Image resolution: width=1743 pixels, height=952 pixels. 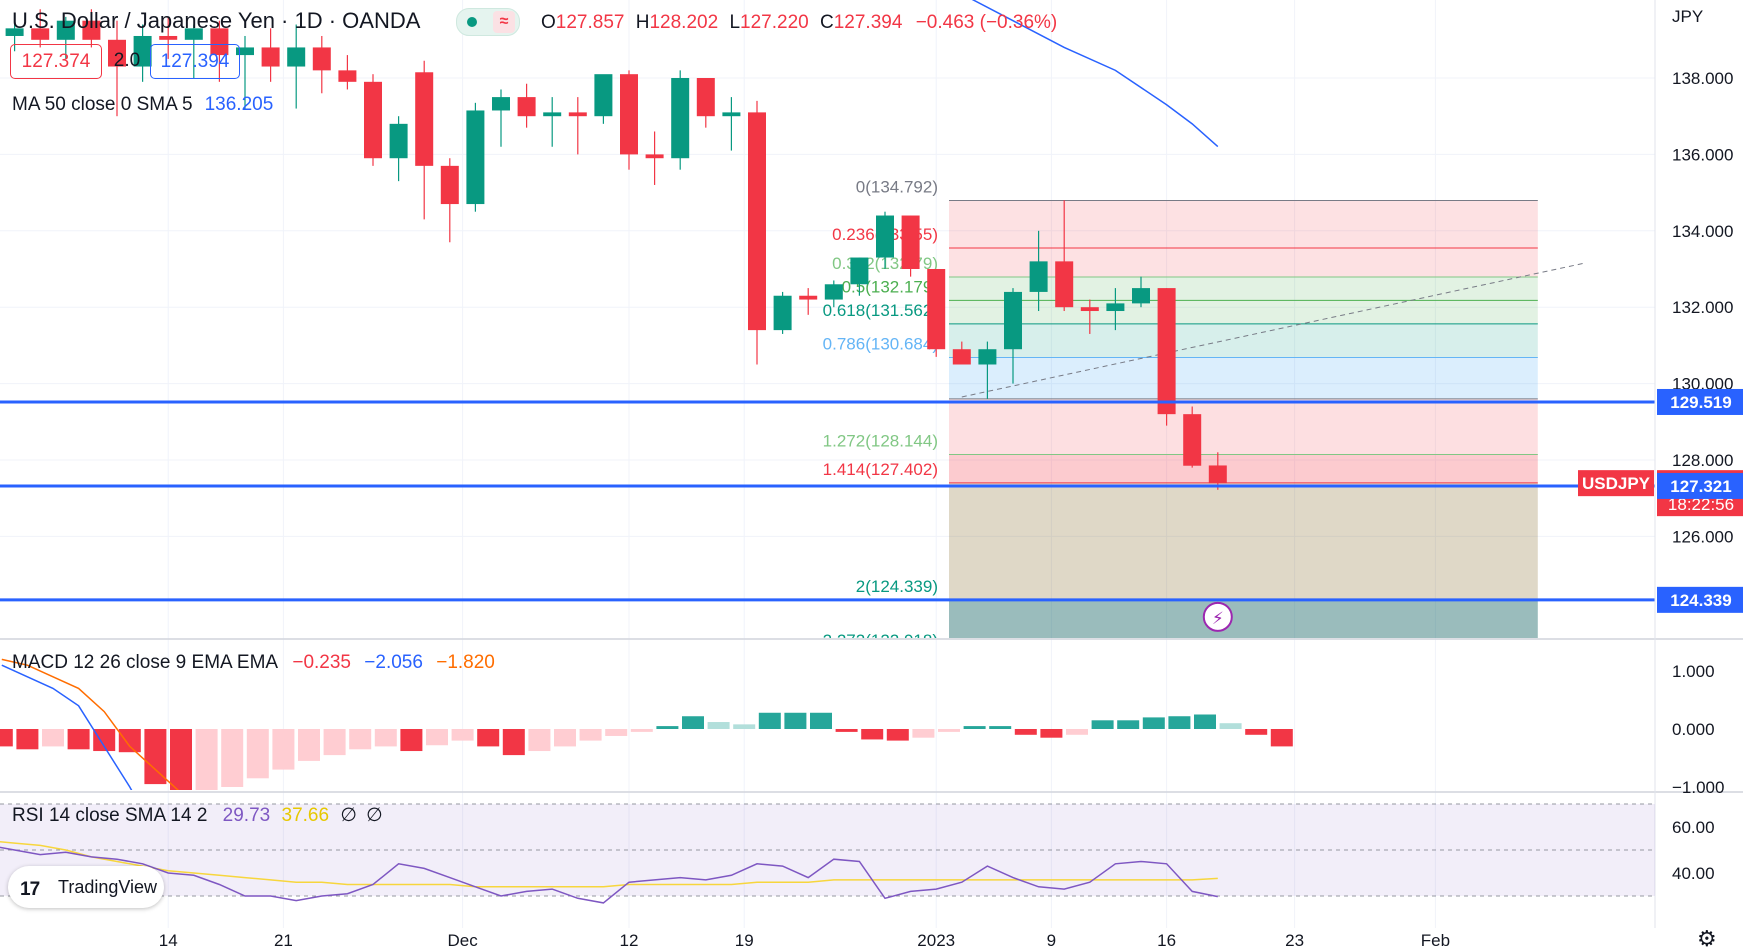 I want to click on sell-price-button: 127.374, so click(x=56, y=61).